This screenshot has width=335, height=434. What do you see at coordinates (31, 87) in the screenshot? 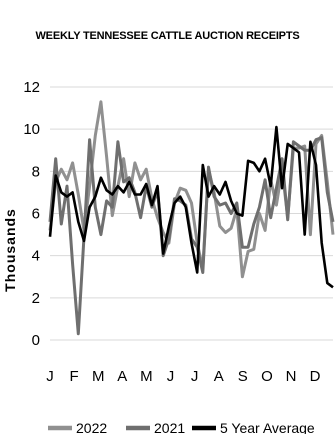
I see `y-tick-label: 12` at bounding box center [31, 87].